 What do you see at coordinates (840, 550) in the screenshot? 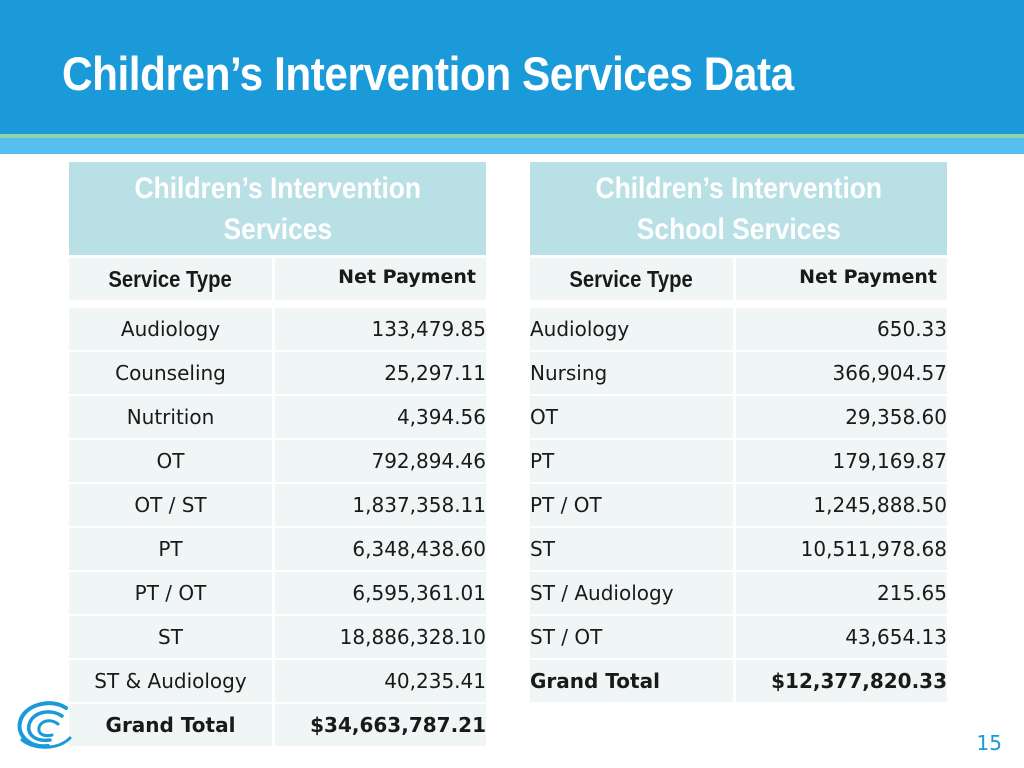
I see `net-payment-cell: 10,511,978.68` at bounding box center [840, 550].